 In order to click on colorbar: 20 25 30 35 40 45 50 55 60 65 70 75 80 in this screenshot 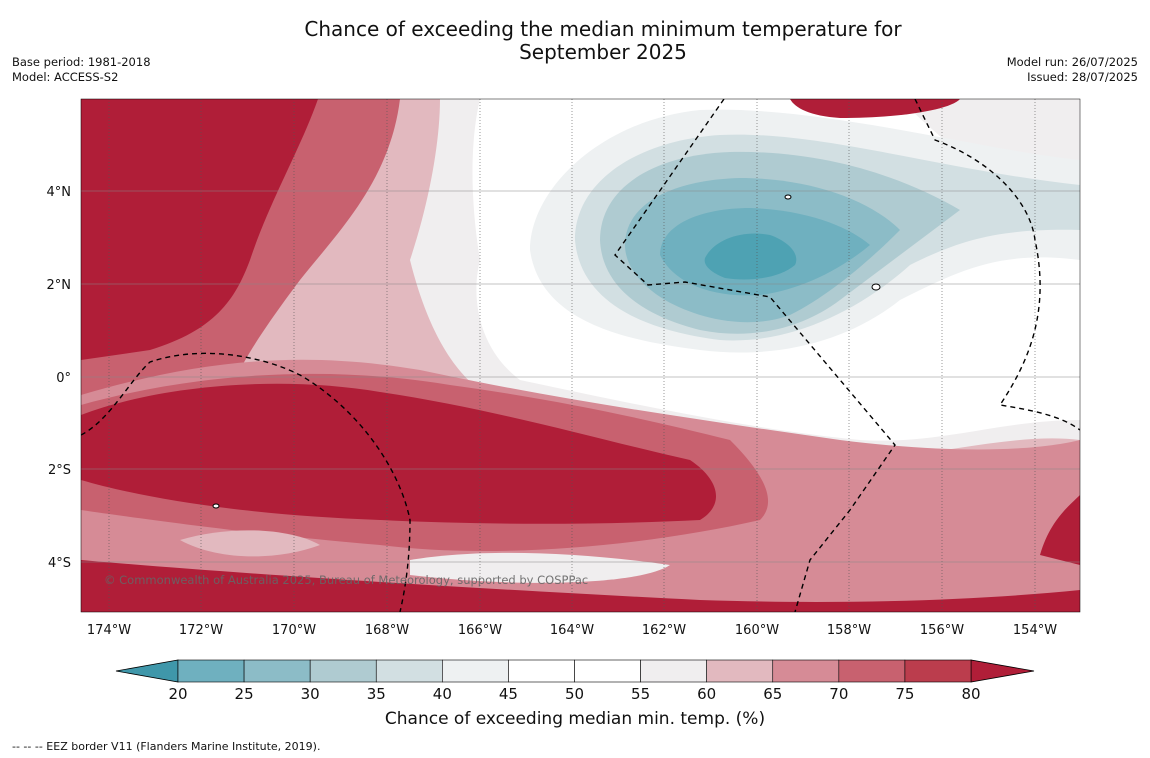, I will do `click(575, 681)`.